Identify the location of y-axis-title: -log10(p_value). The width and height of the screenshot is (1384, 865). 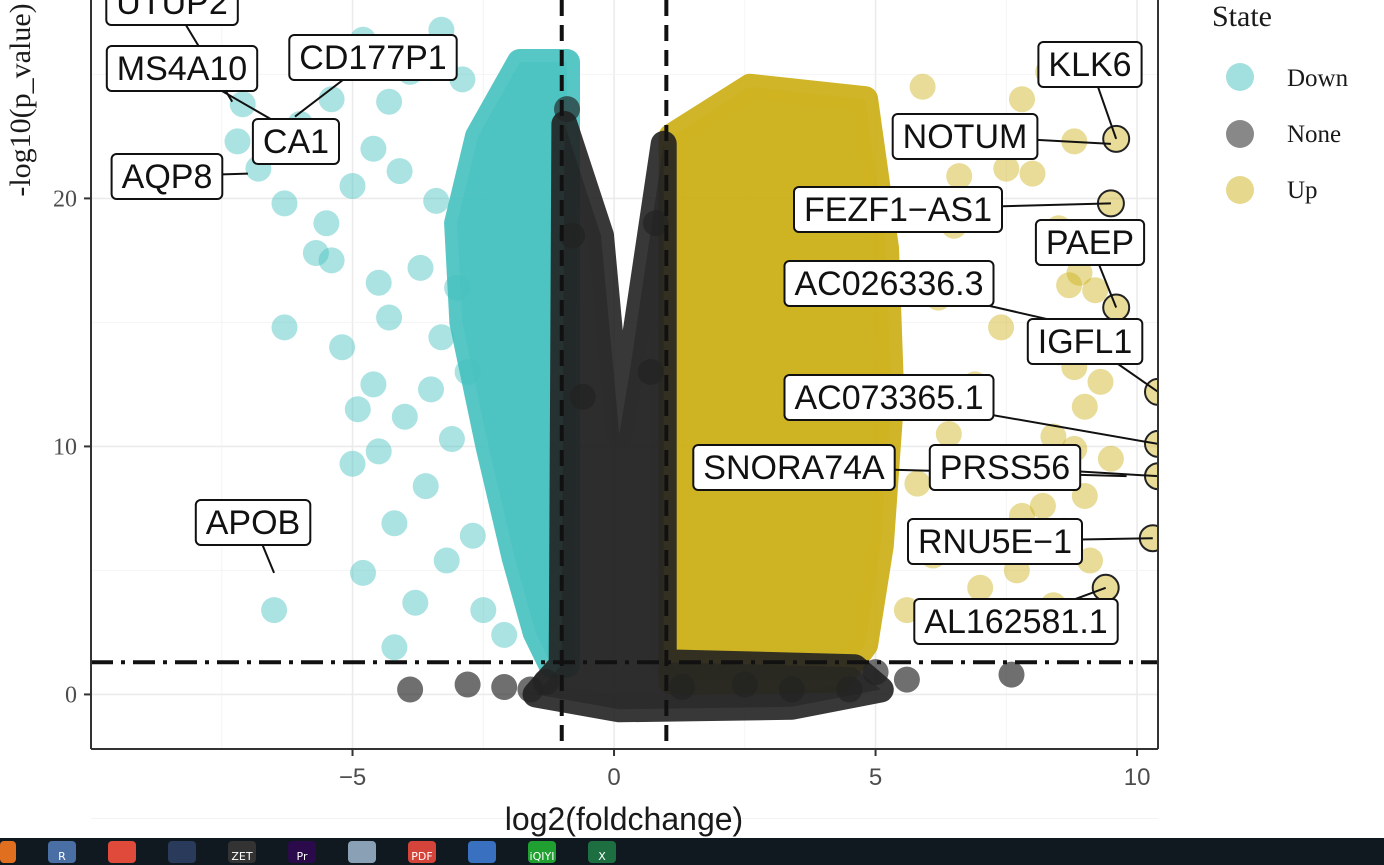
(20, 99).